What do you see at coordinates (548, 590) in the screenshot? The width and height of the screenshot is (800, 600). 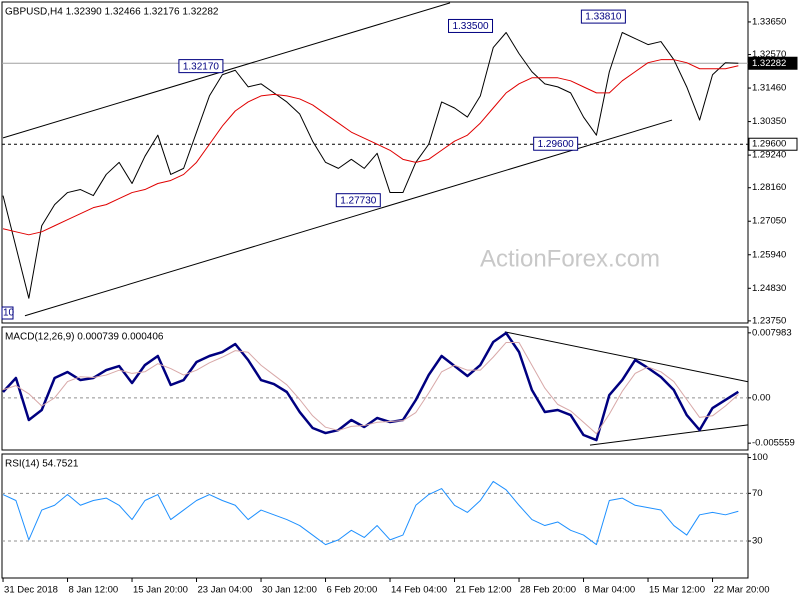 I see `x-tick-label: 28 Feb 20:00` at bounding box center [548, 590].